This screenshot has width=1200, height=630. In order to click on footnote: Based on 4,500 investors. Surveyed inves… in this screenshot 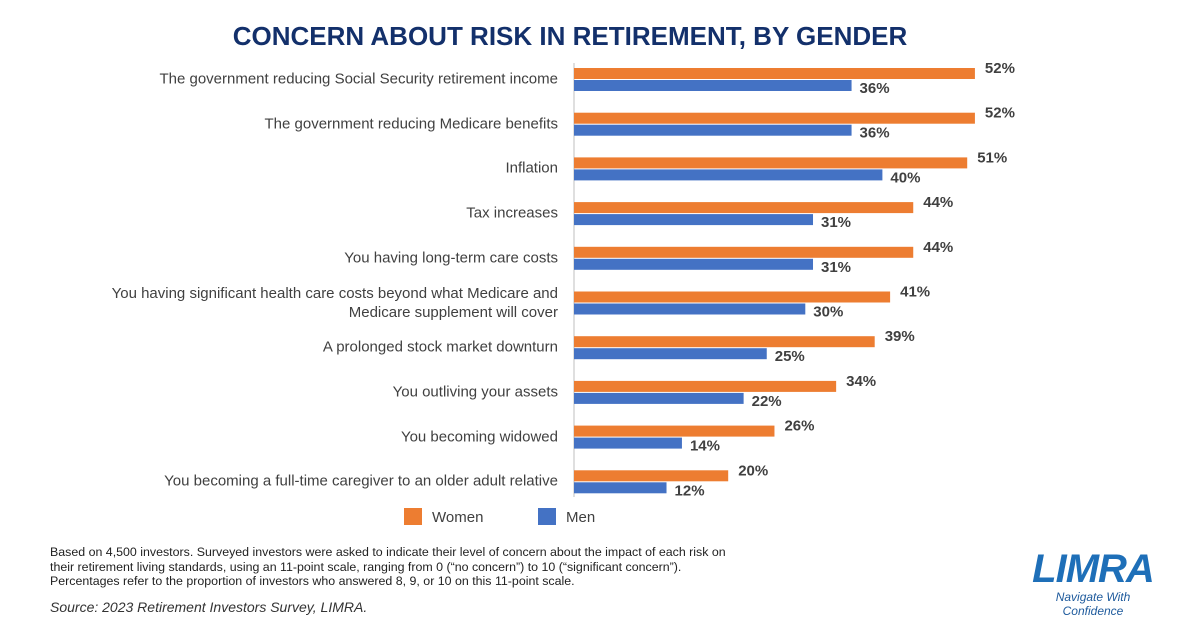, I will do `click(388, 566)`.